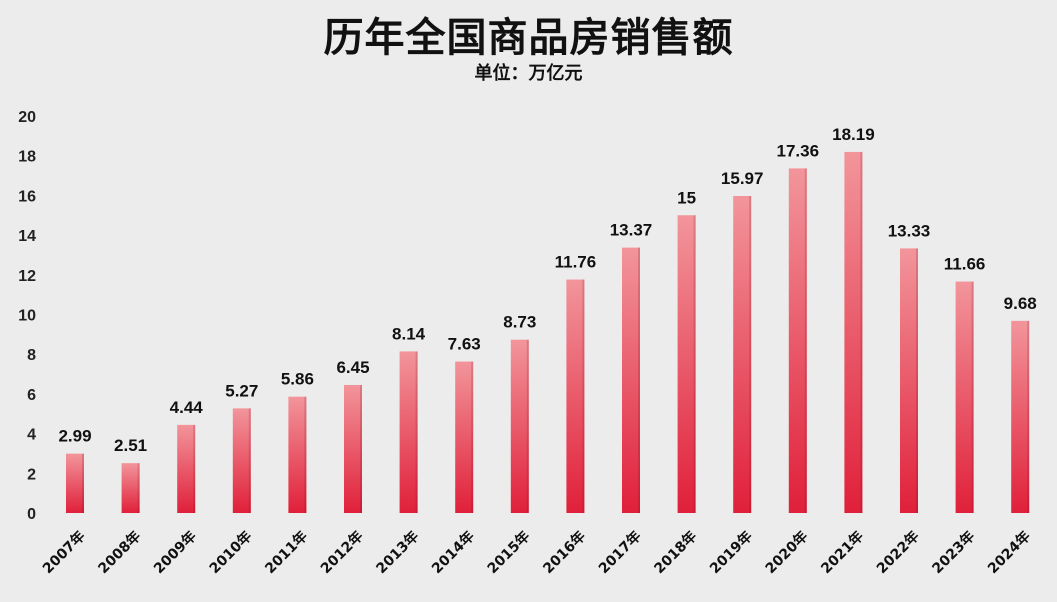 The width and height of the screenshot is (1057, 602). What do you see at coordinates (230, 552) in the screenshot?
I see `x-category-label: 2010年` at bounding box center [230, 552].